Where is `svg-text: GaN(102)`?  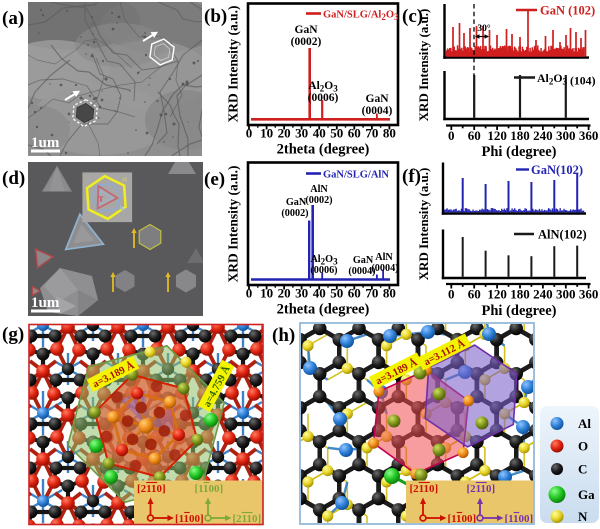 svg-text: GaN(102) is located at coordinates (557, 170).